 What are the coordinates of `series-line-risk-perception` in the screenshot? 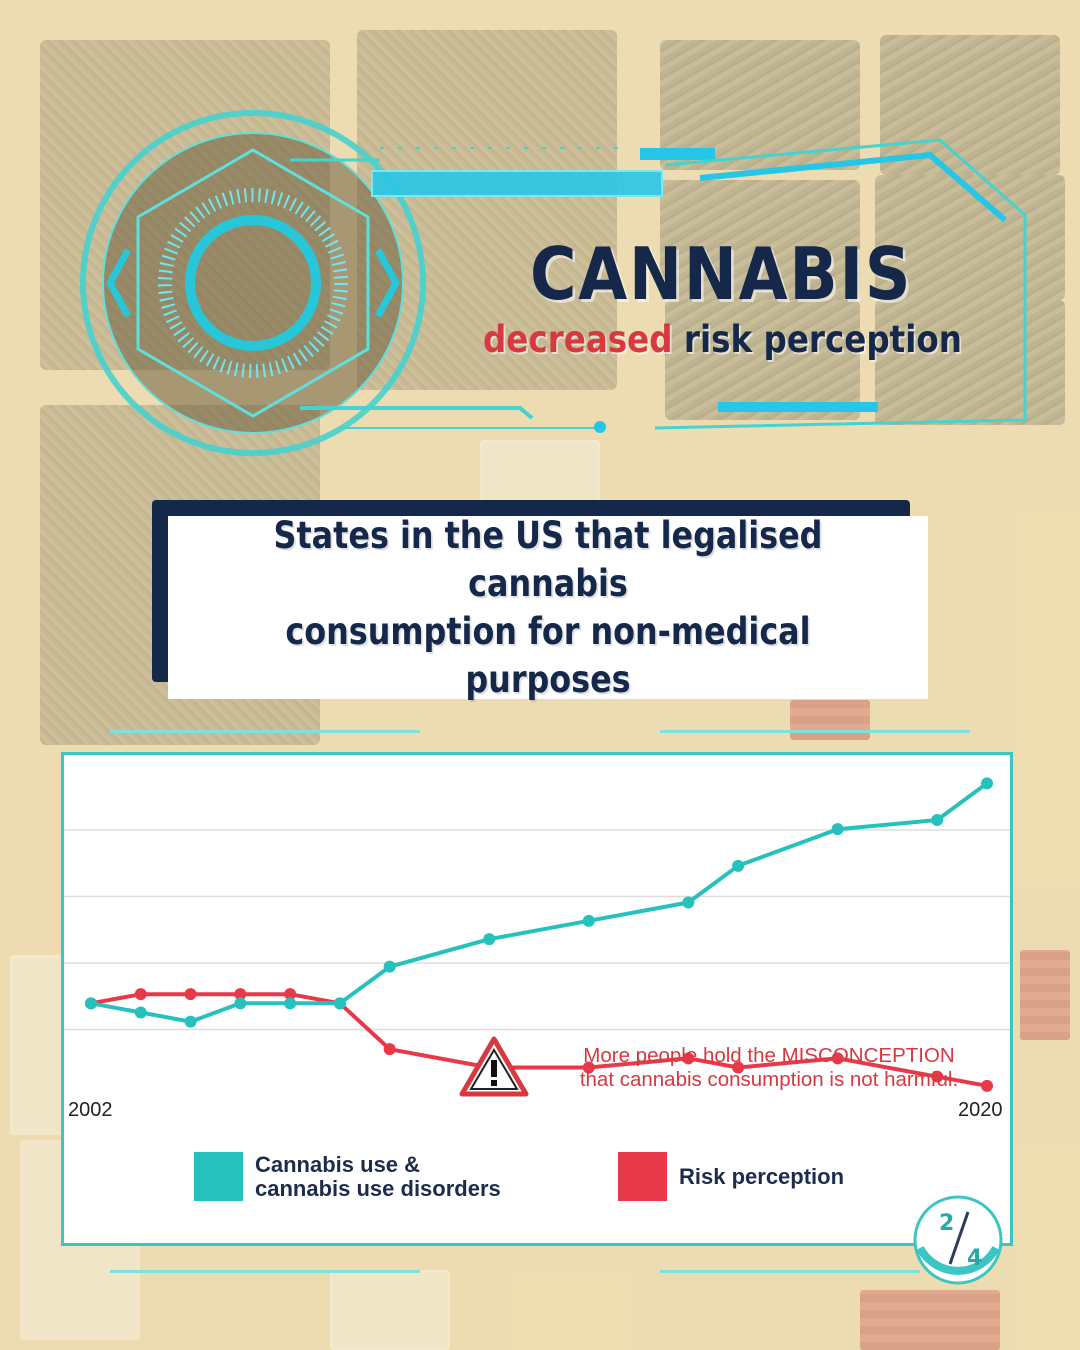 It's located at (539, 1040).